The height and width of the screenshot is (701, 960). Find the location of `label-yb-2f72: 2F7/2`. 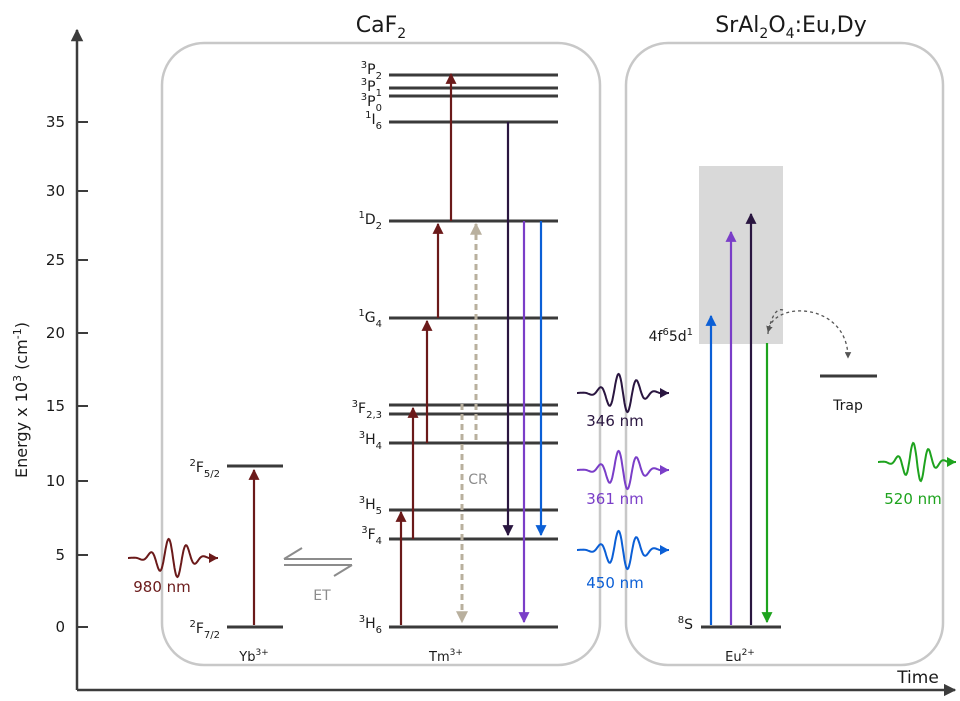

label-yb-2f72: 2F7/2 is located at coordinates (204, 630).